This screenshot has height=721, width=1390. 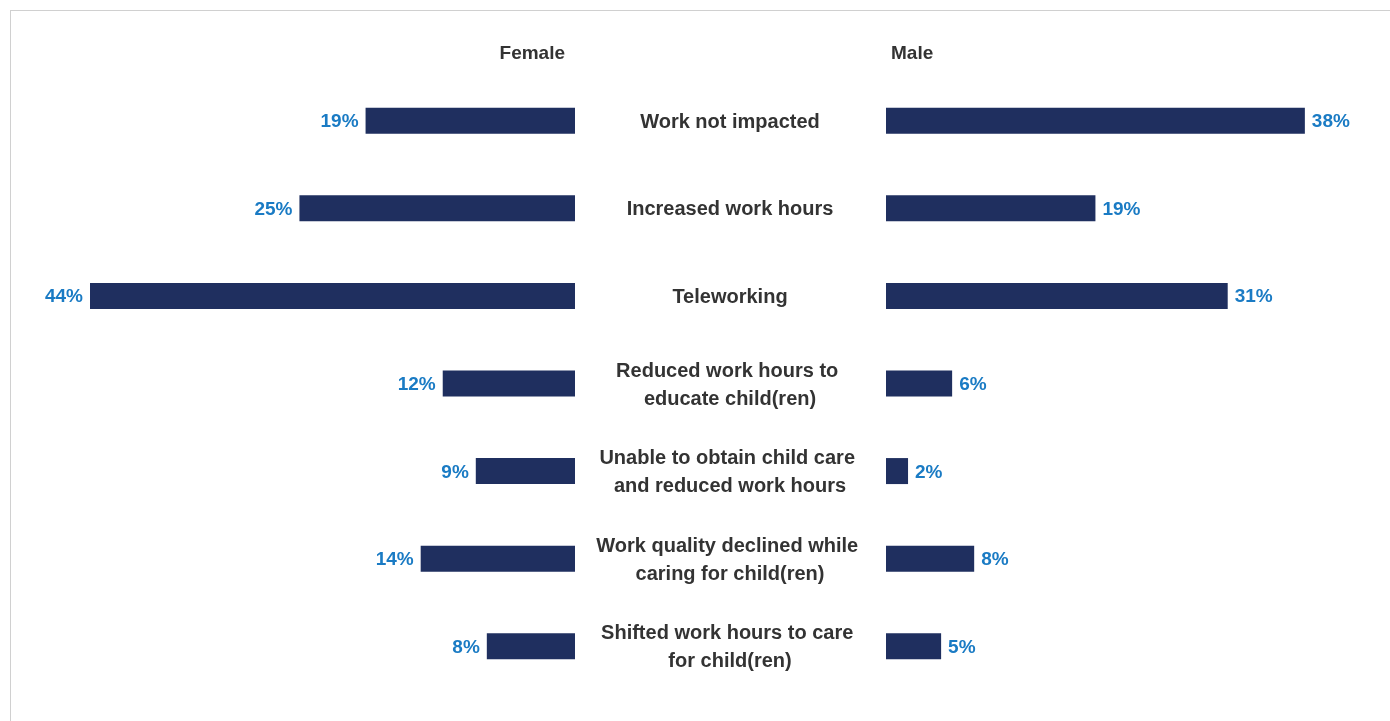 I want to click on data-label: 12%, so click(x=416, y=383).